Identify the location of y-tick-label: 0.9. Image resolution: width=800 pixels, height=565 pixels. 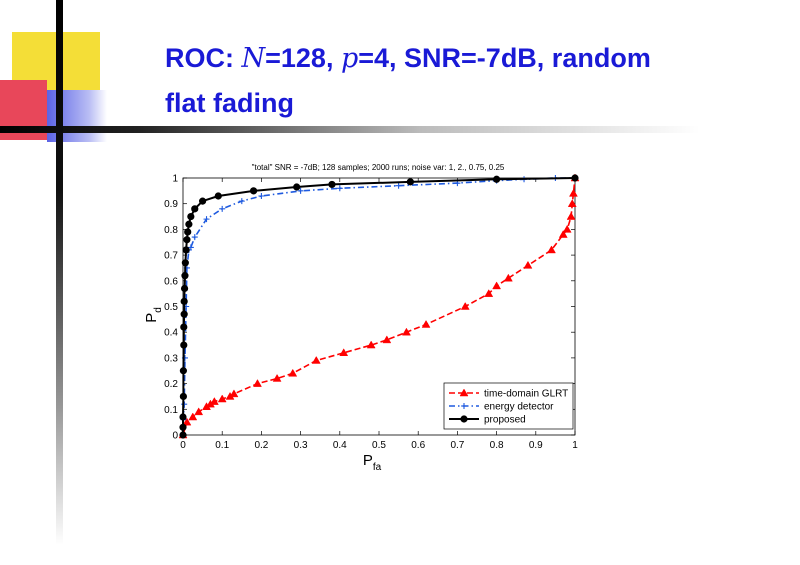
(171, 204).